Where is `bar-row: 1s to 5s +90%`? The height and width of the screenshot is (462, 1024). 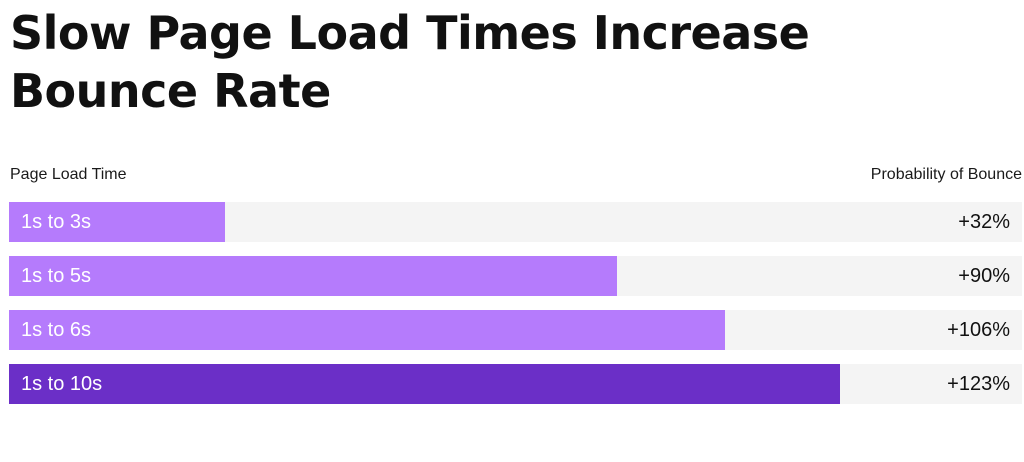 bar-row: 1s to 5s +90% is located at coordinates (515, 276).